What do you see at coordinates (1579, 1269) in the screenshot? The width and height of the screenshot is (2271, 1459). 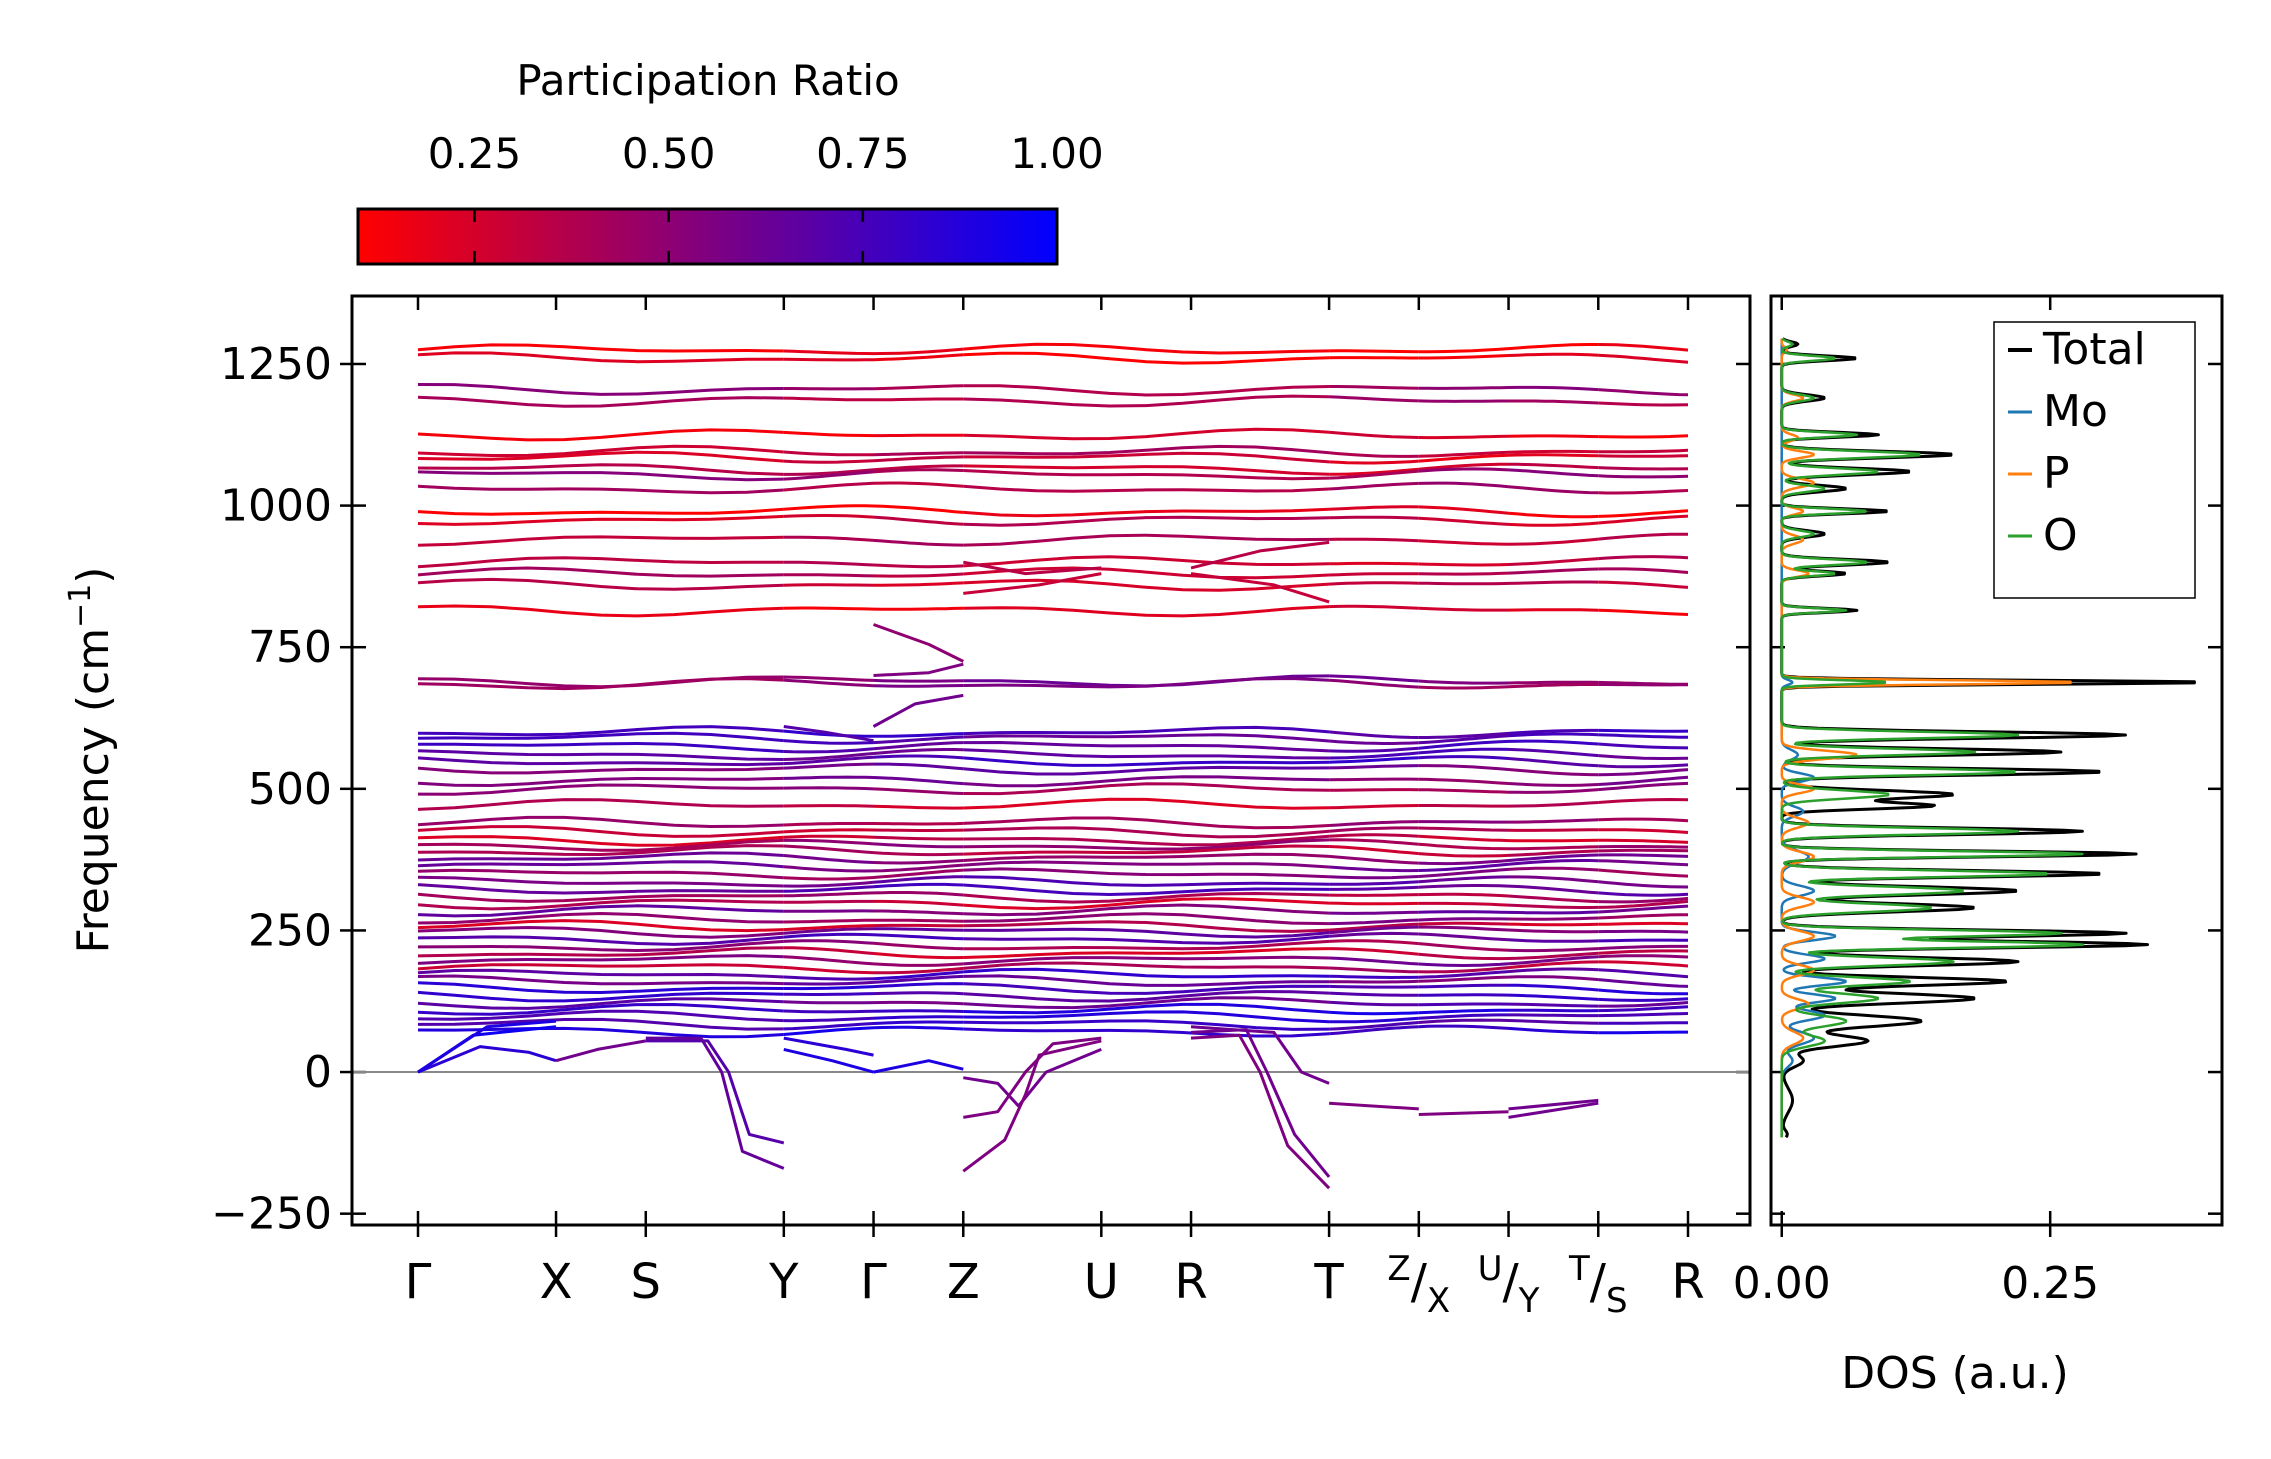 I see `k-point-label-sup: T` at bounding box center [1579, 1269].